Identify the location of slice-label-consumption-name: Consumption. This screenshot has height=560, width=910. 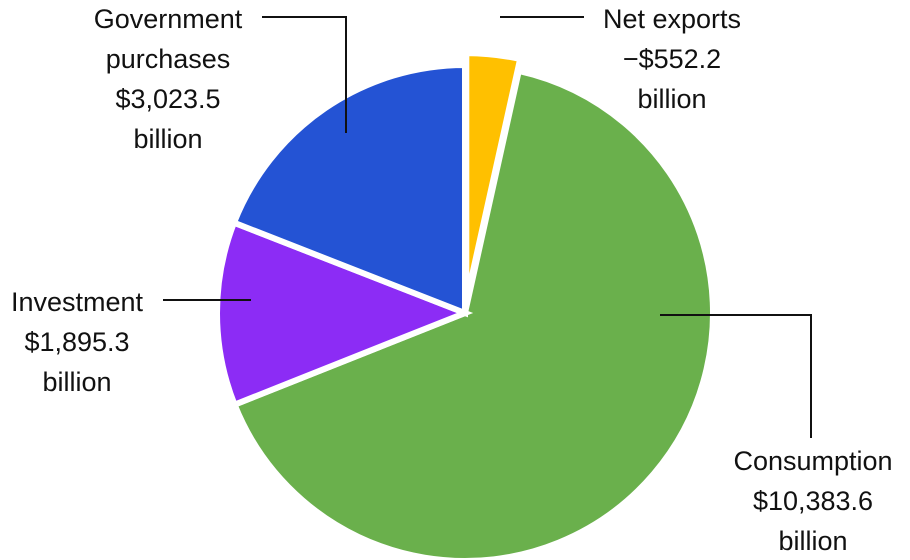
(812, 461).